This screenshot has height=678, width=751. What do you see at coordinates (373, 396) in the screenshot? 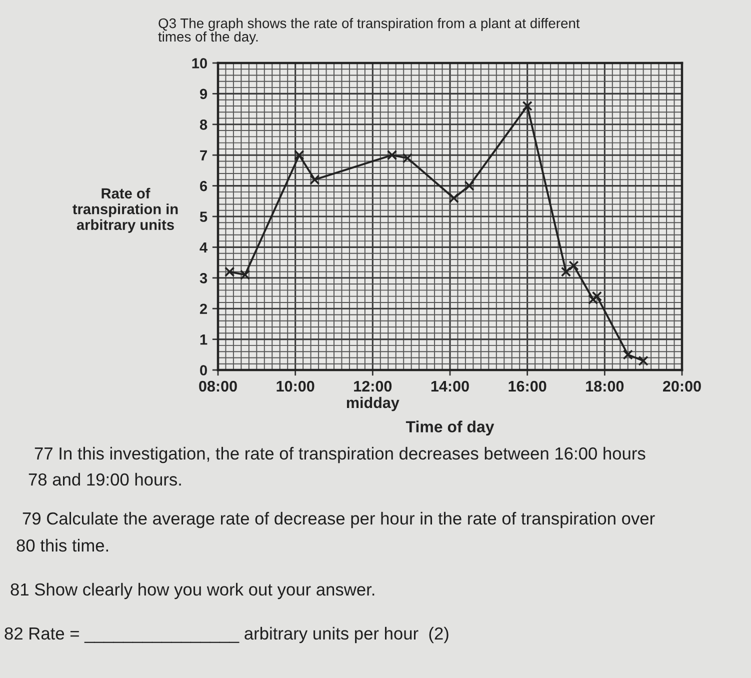
I see `x-tick-label: 12:00 midday` at bounding box center [373, 396].